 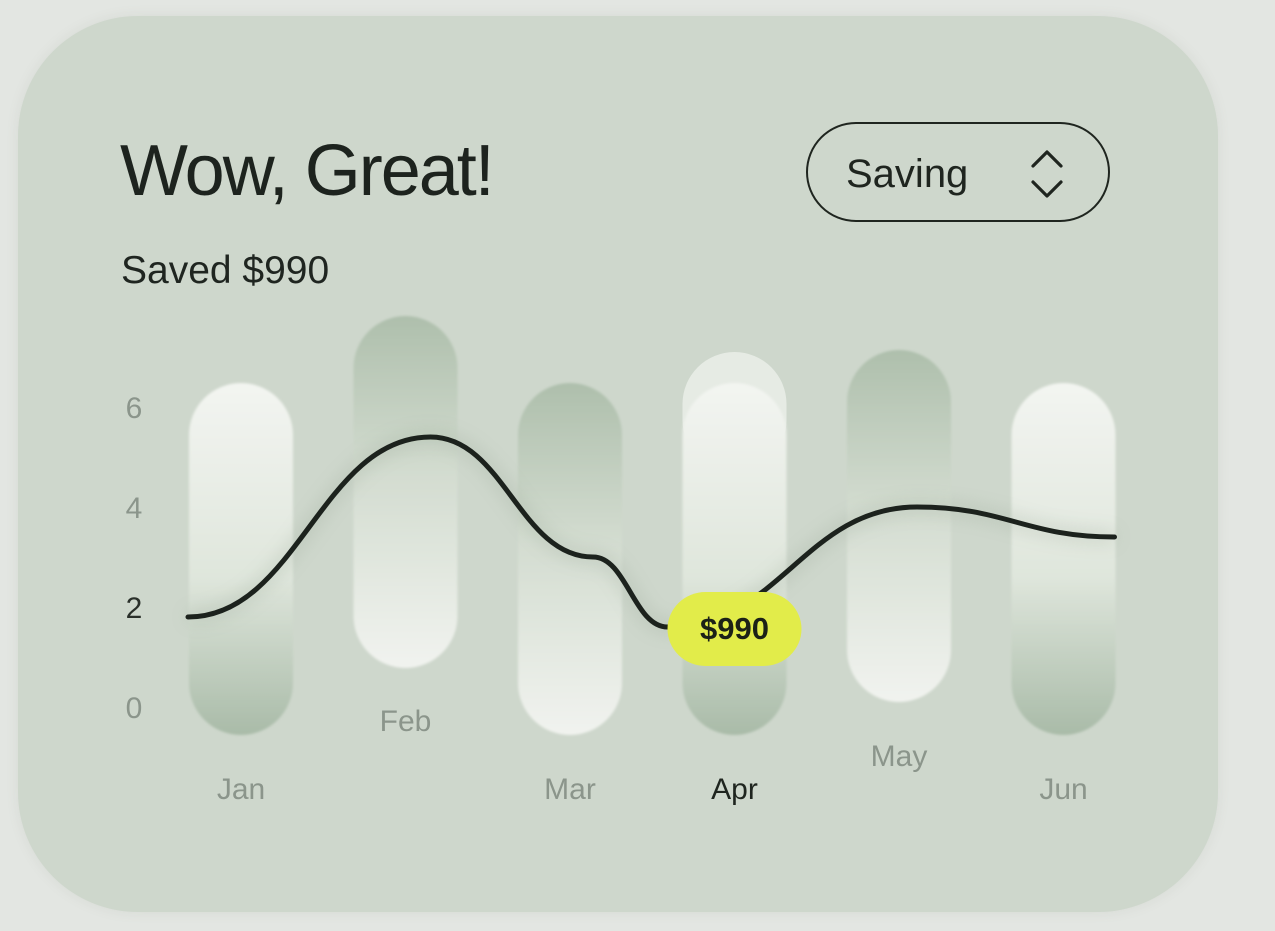 What do you see at coordinates (134, 508) in the screenshot?
I see `y-tick-4: 4` at bounding box center [134, 508].